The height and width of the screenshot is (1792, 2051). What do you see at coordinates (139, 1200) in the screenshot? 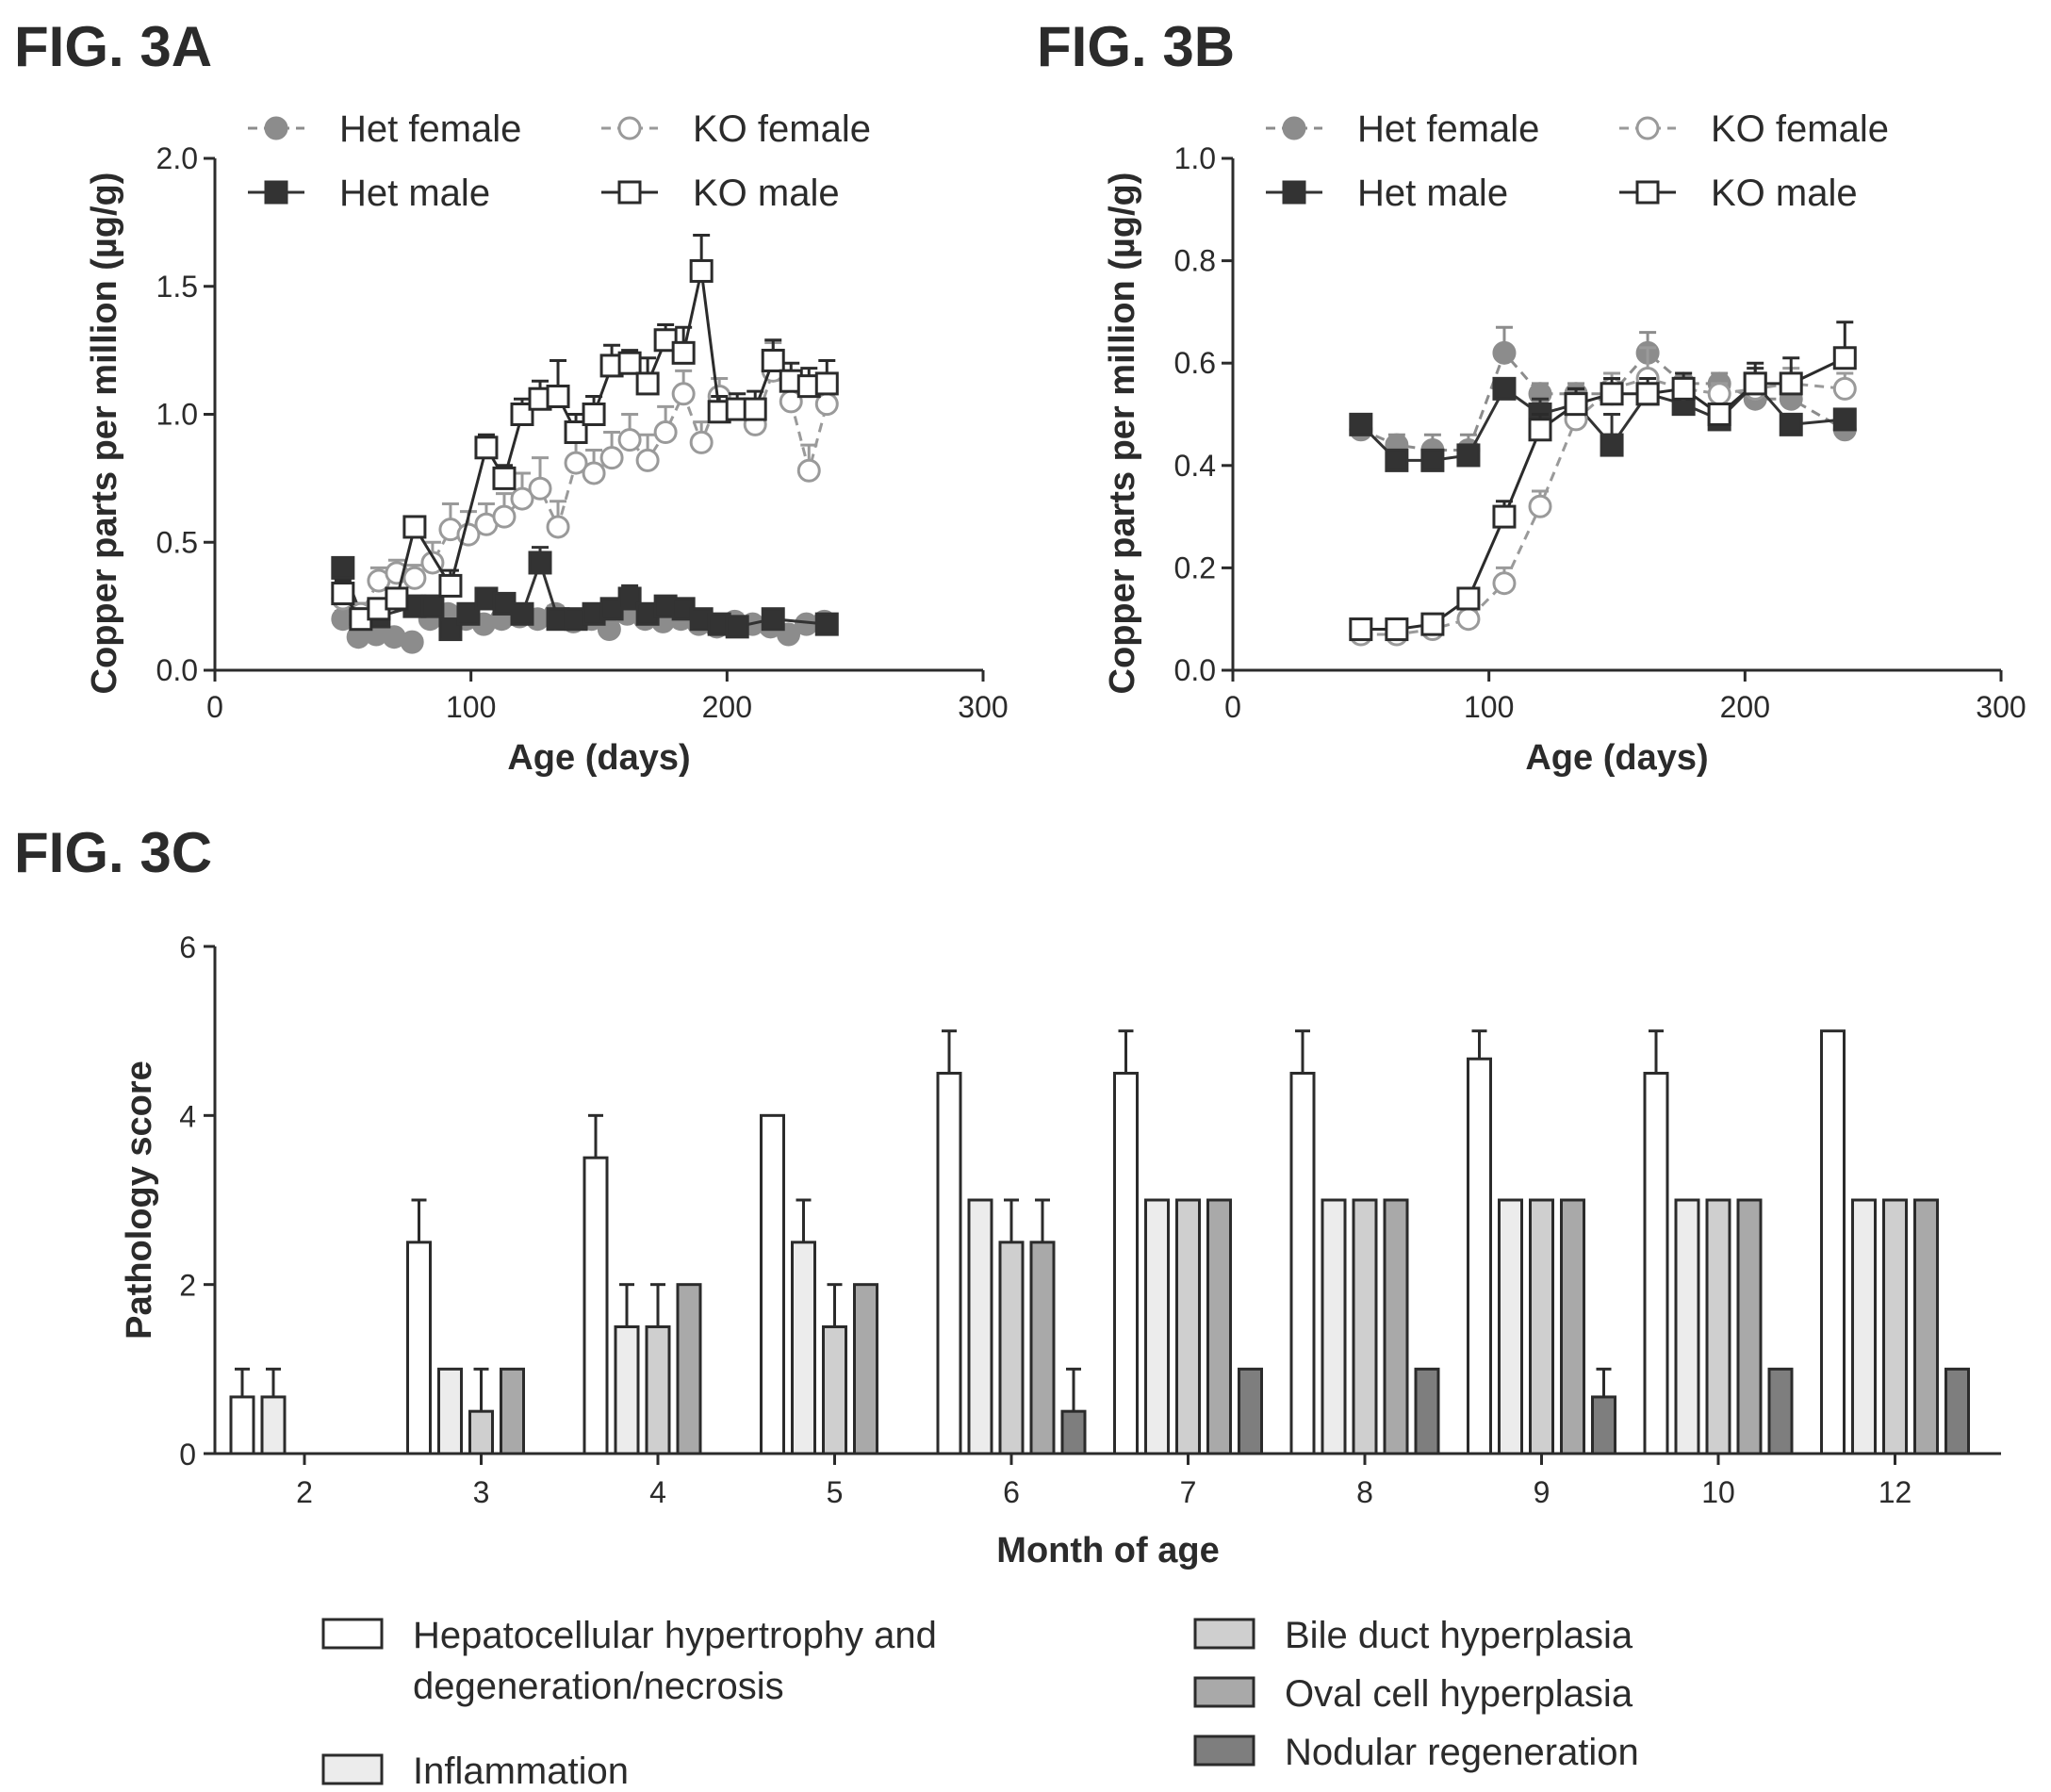
I see `y-axis-title: Pathology score` at bounding box center [139, 1200].